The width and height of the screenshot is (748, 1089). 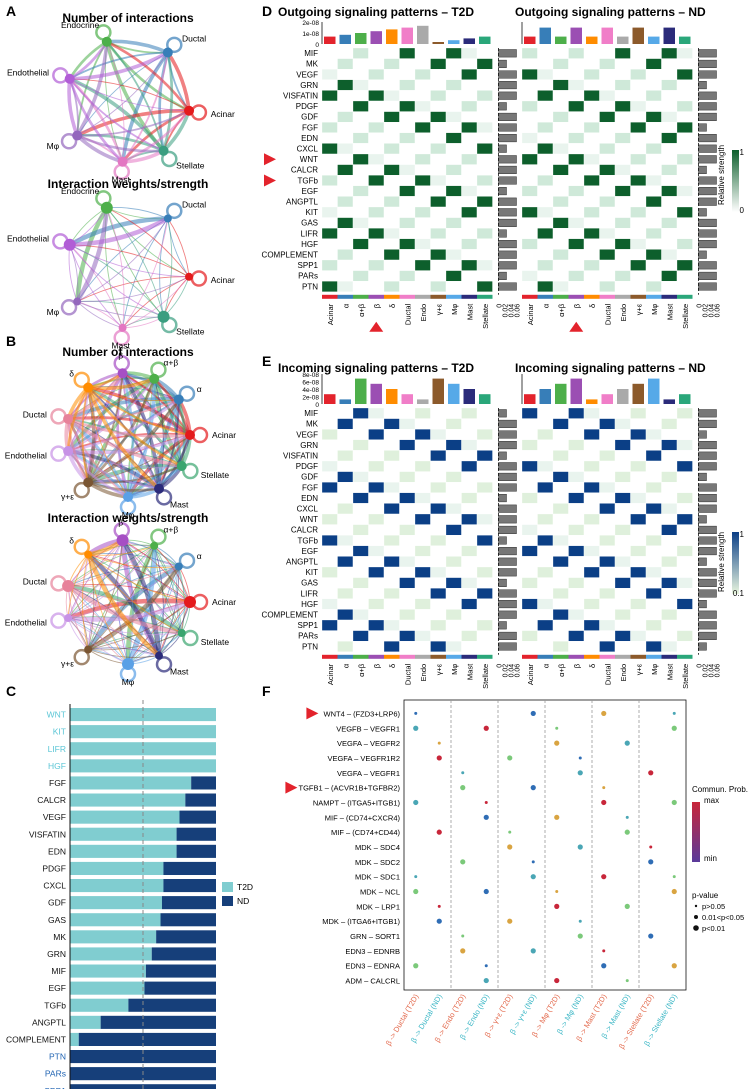 I want to click on bar-label-gdf: GDF, so click(x=57, y=903).